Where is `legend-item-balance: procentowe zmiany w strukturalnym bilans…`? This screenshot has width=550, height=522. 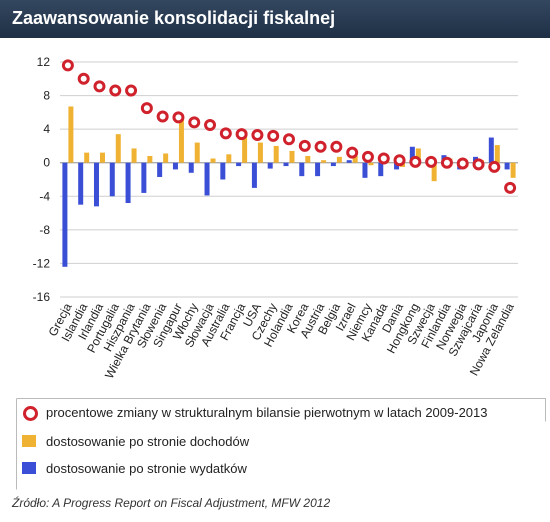
legend-item-balance: procentowe zmiany w strukturalnym bilans… is located at coordinates (282, 413).